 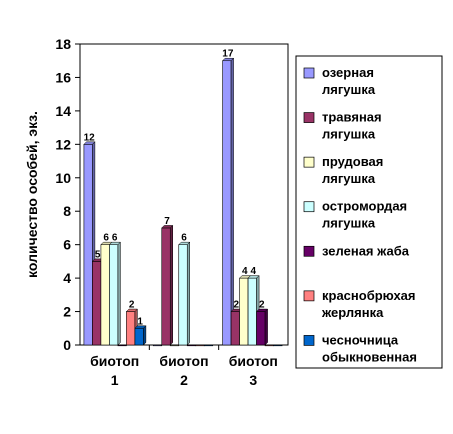 I want to click on y-tick-label: 12, so click(x=63, y=144).